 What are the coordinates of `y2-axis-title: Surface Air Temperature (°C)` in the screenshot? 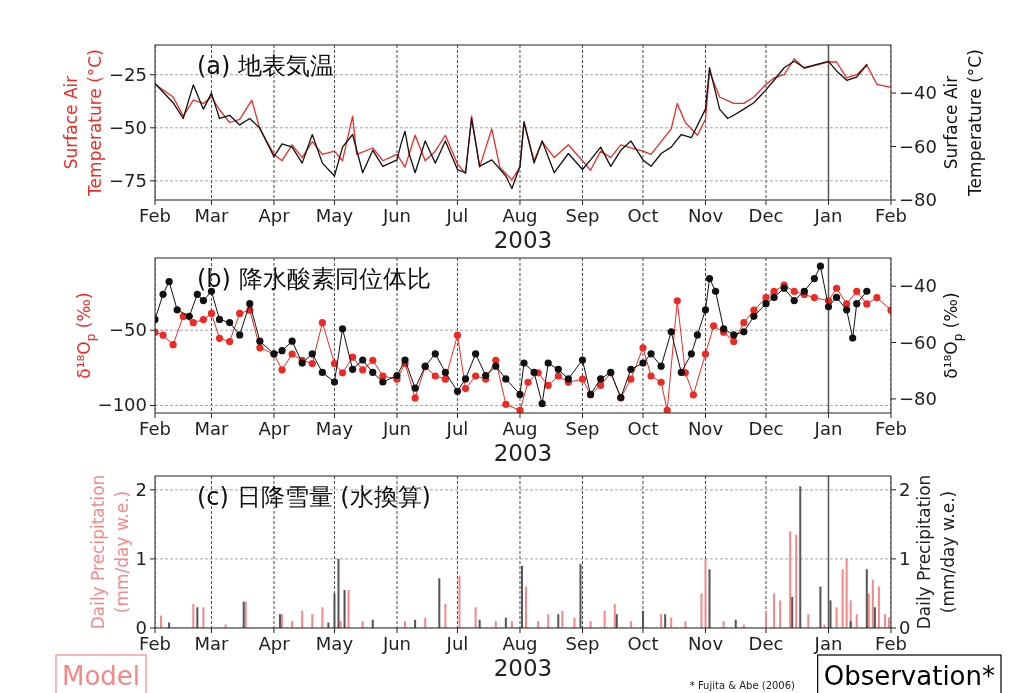 It's located at (963, 123).